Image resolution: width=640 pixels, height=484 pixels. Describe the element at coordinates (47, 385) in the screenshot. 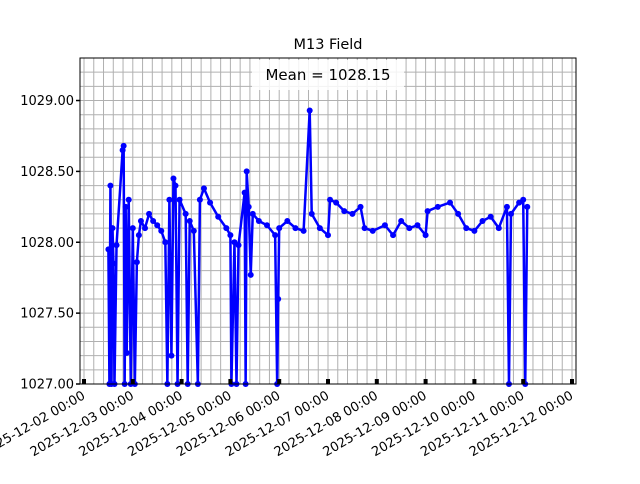

I see `y-tick-label: 1027.00` at that location.